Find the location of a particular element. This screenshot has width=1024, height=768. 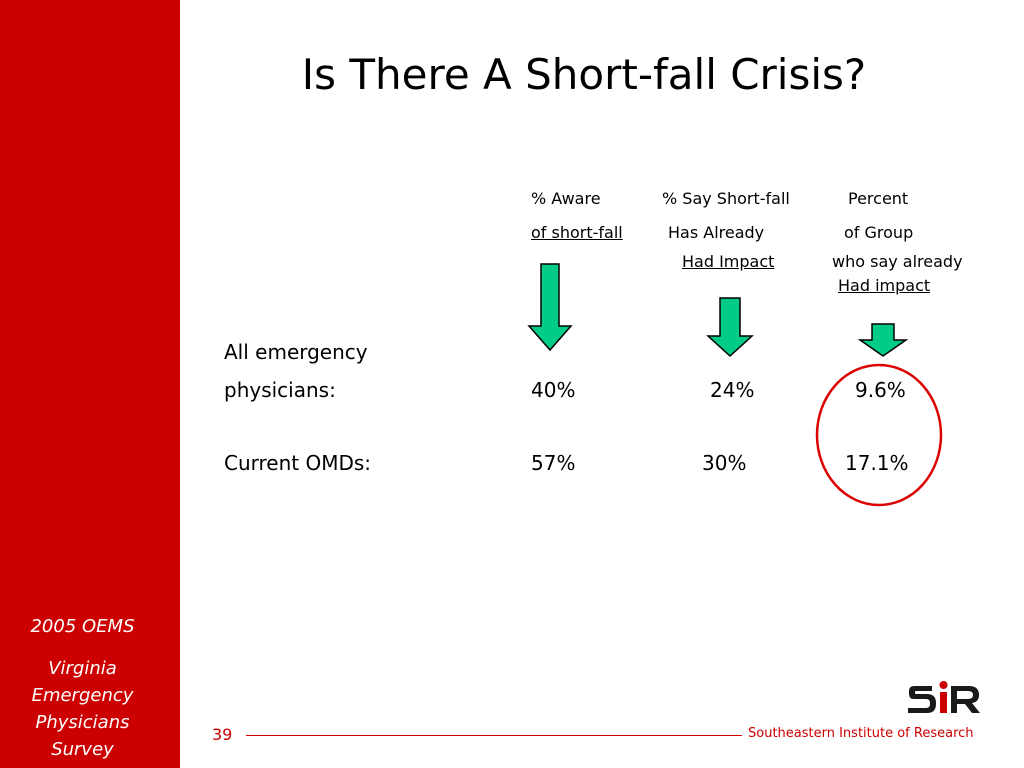

col2-header-line1: % Say Short-fall is located at coordinates (726, 198).